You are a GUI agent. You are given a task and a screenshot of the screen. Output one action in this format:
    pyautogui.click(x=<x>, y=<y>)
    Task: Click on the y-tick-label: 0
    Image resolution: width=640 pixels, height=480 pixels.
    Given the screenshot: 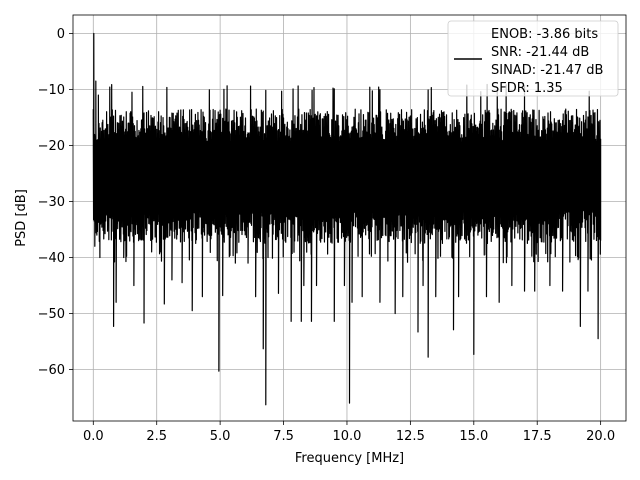 What is the action you would take?
    pyautogui.click(x=61, y=34)
    